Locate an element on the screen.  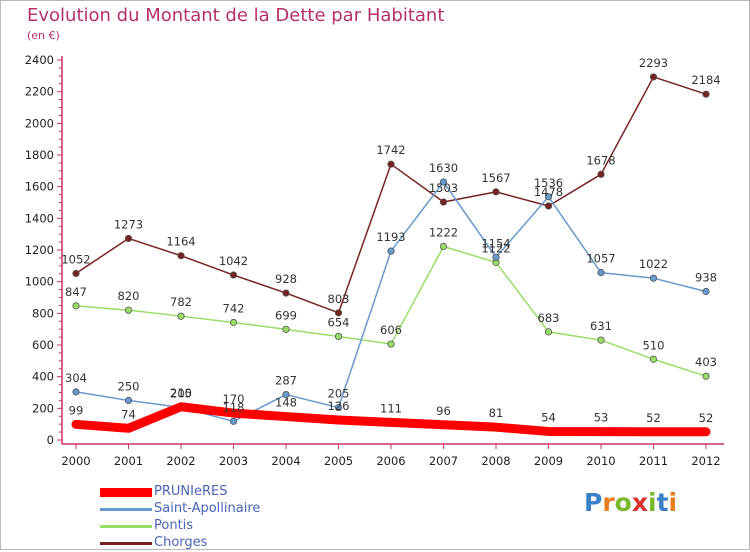
legend-label: Saint-Apollinaire is located at coordinates (207, 508).